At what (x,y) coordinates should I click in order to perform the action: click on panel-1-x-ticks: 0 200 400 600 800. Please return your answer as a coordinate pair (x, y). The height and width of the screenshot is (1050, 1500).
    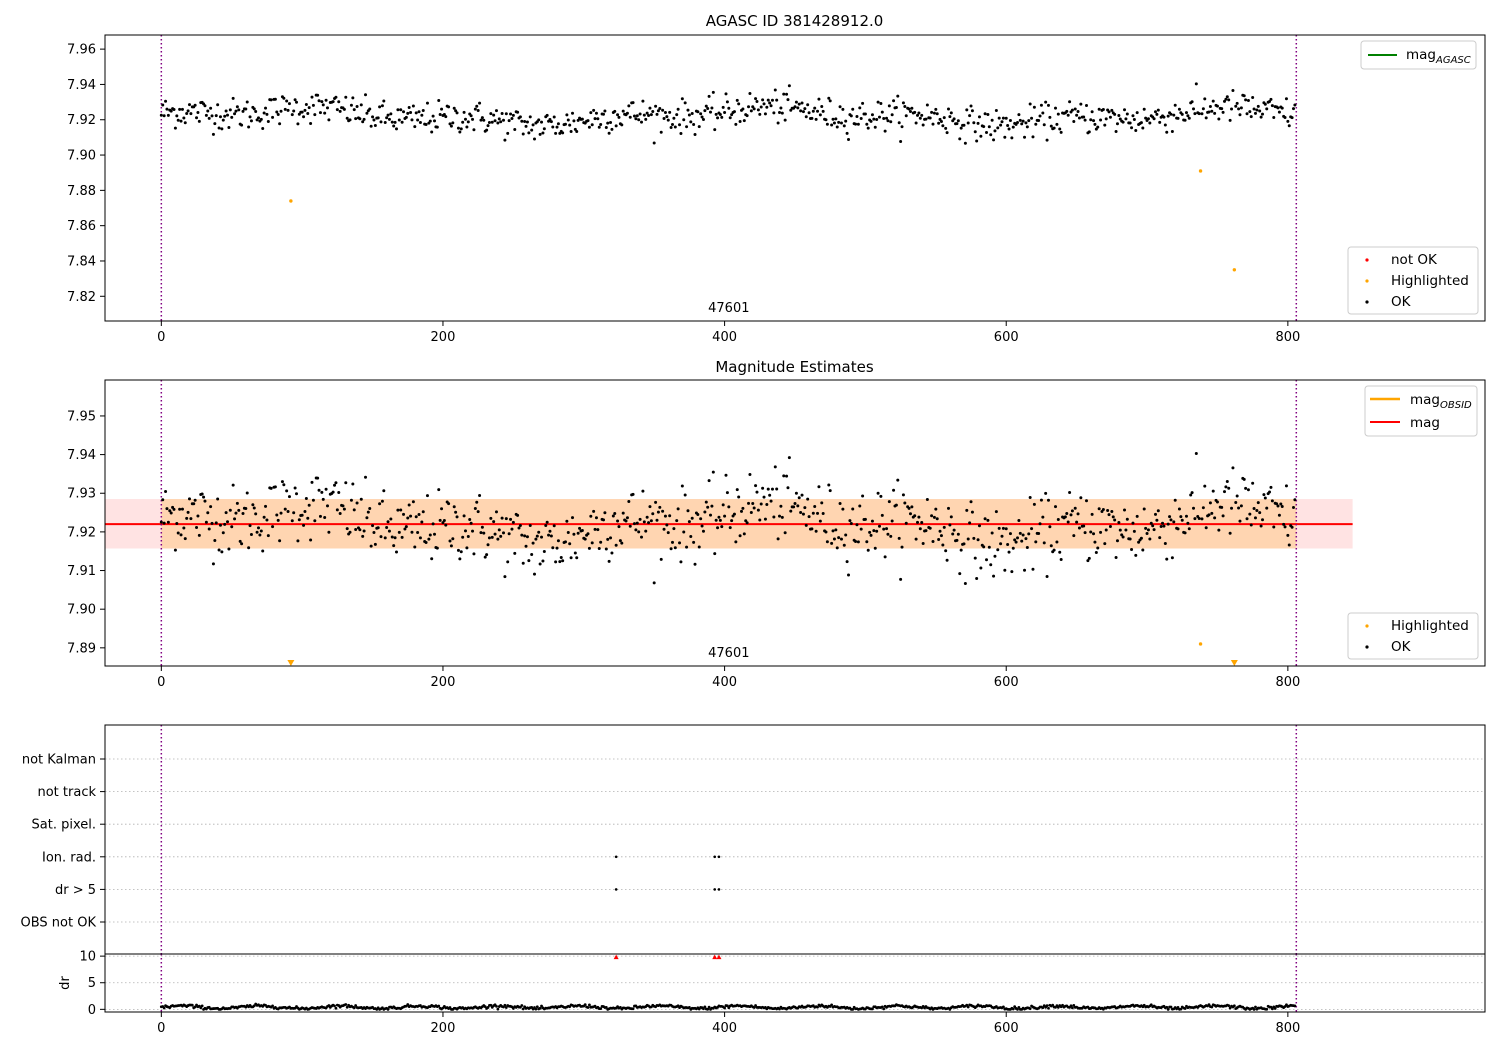
    Looking at the image, I should click on (728, 333).